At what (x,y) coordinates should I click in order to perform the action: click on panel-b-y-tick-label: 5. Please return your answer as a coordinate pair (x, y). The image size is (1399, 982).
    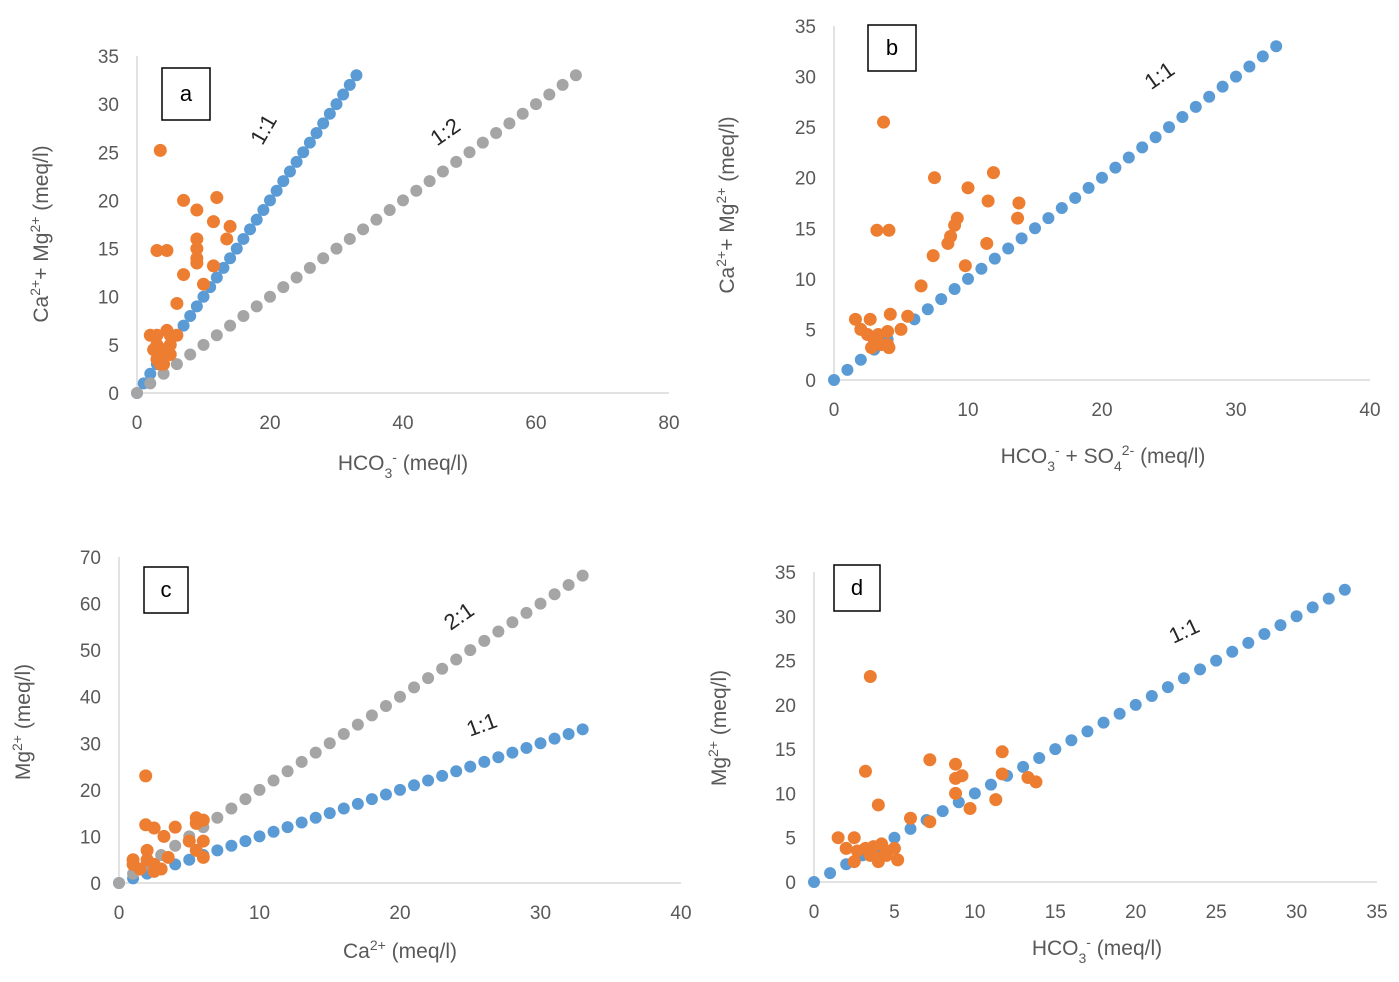
    Looking at the image, I should click on (810, 330).